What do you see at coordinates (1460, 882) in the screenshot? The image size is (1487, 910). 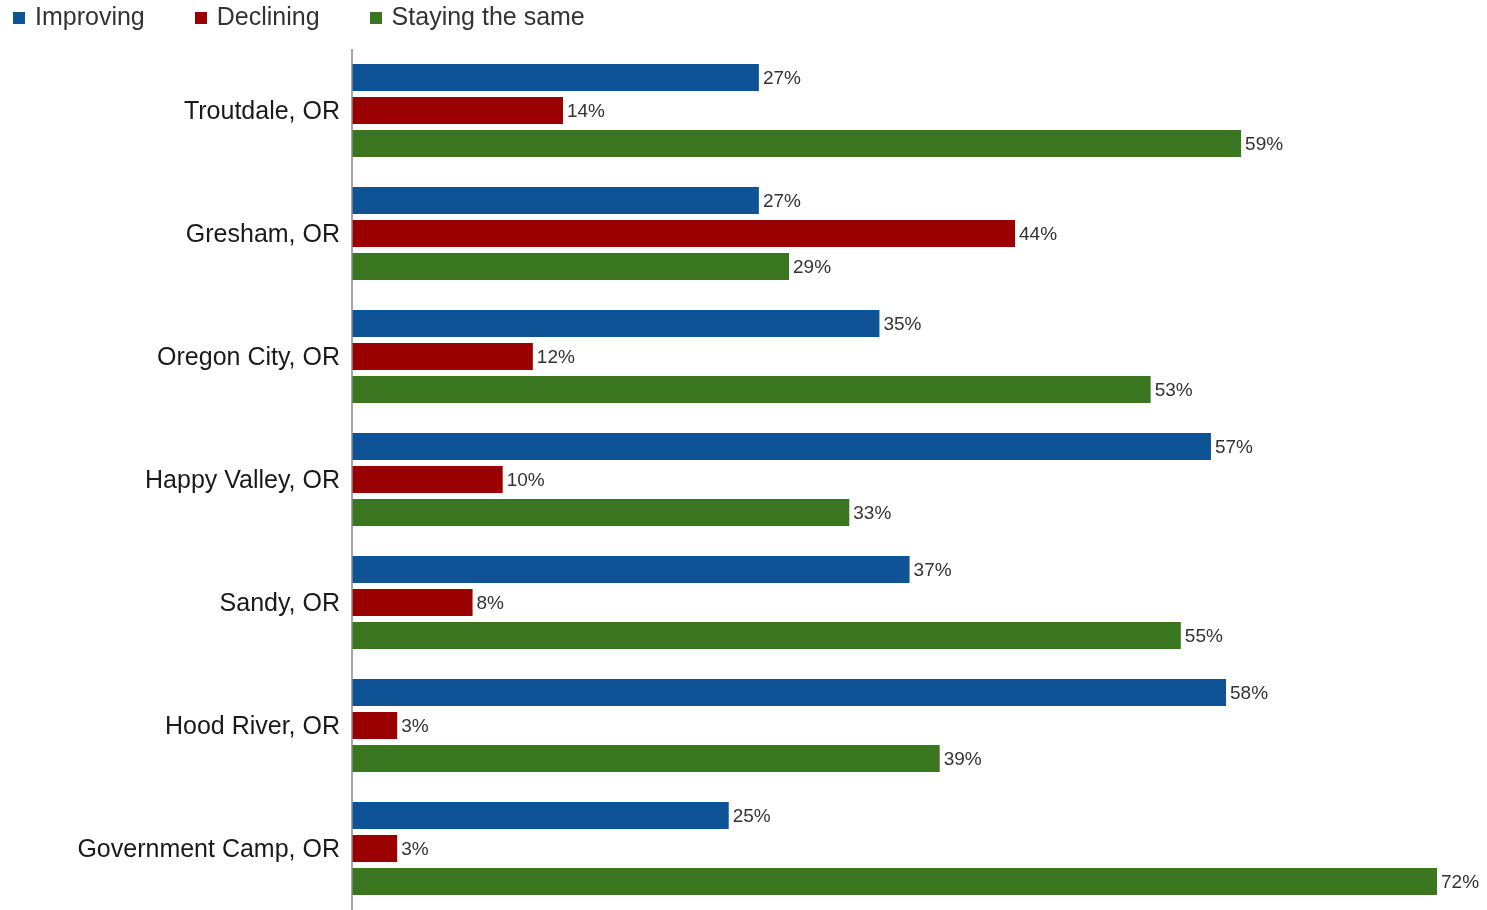 I see `data-label: 72%` at bounding box center [1460, 882].